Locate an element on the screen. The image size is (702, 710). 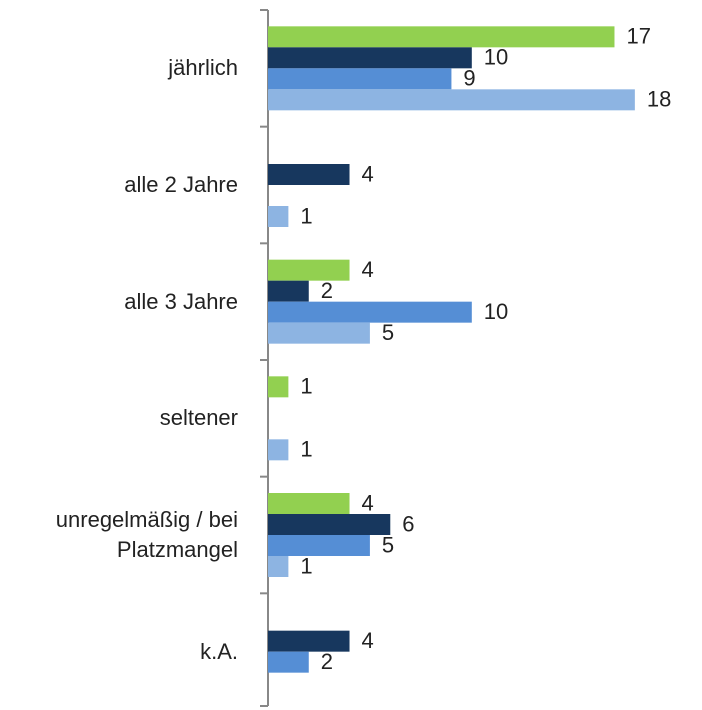
value-label: 18 is located at coordinates (659, 99).